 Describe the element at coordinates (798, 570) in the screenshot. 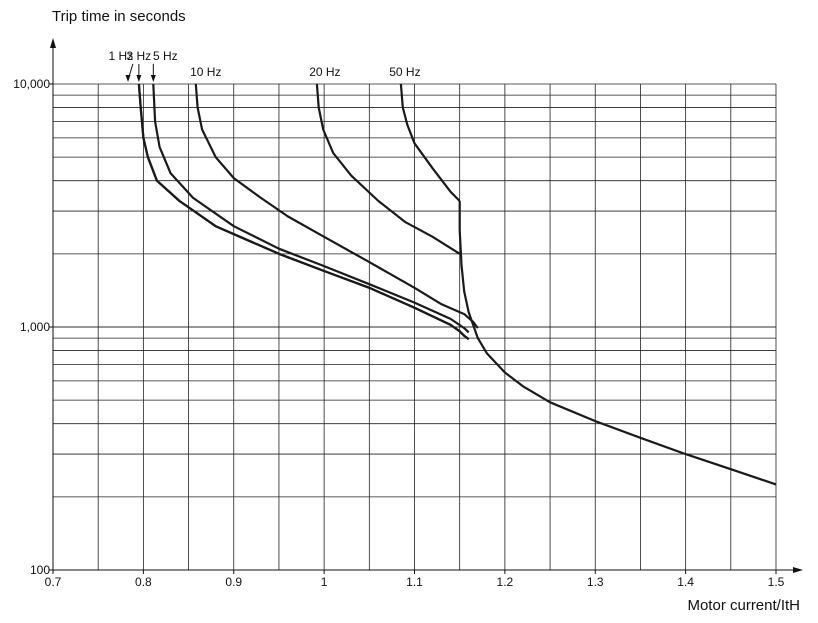

I see `x-axis-arrow` at that location.